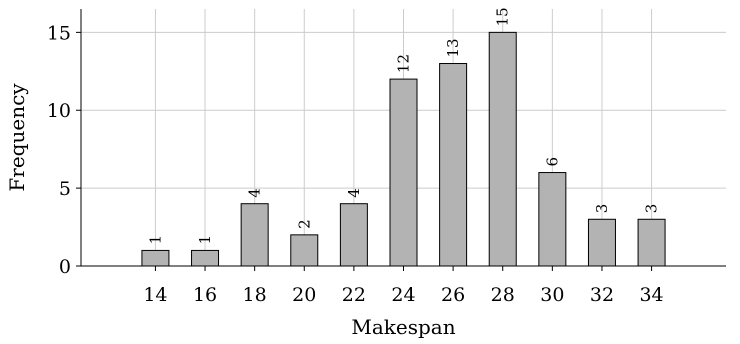  What do you see at coordinates (304, 295) in the screenshot?
I see `x-tick-label: 20` at bounding box center [304, 295].